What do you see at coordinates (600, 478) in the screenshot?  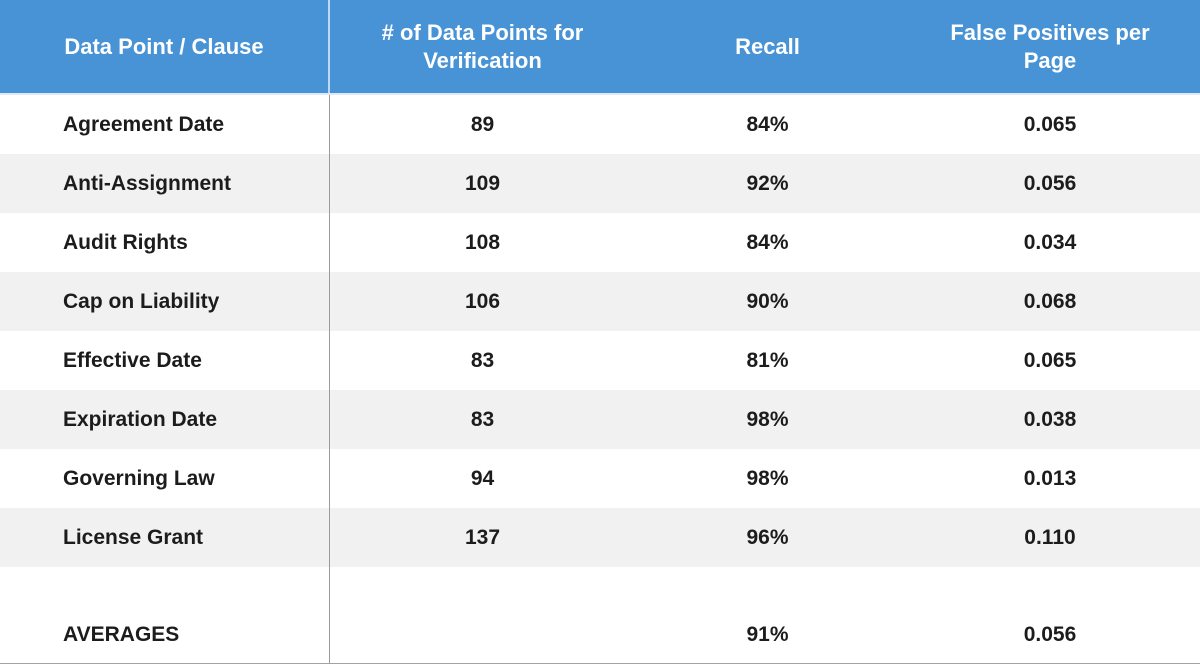 I see `table-row: Governing Law 94 98% 0.013` at bounding box center [600, 478].